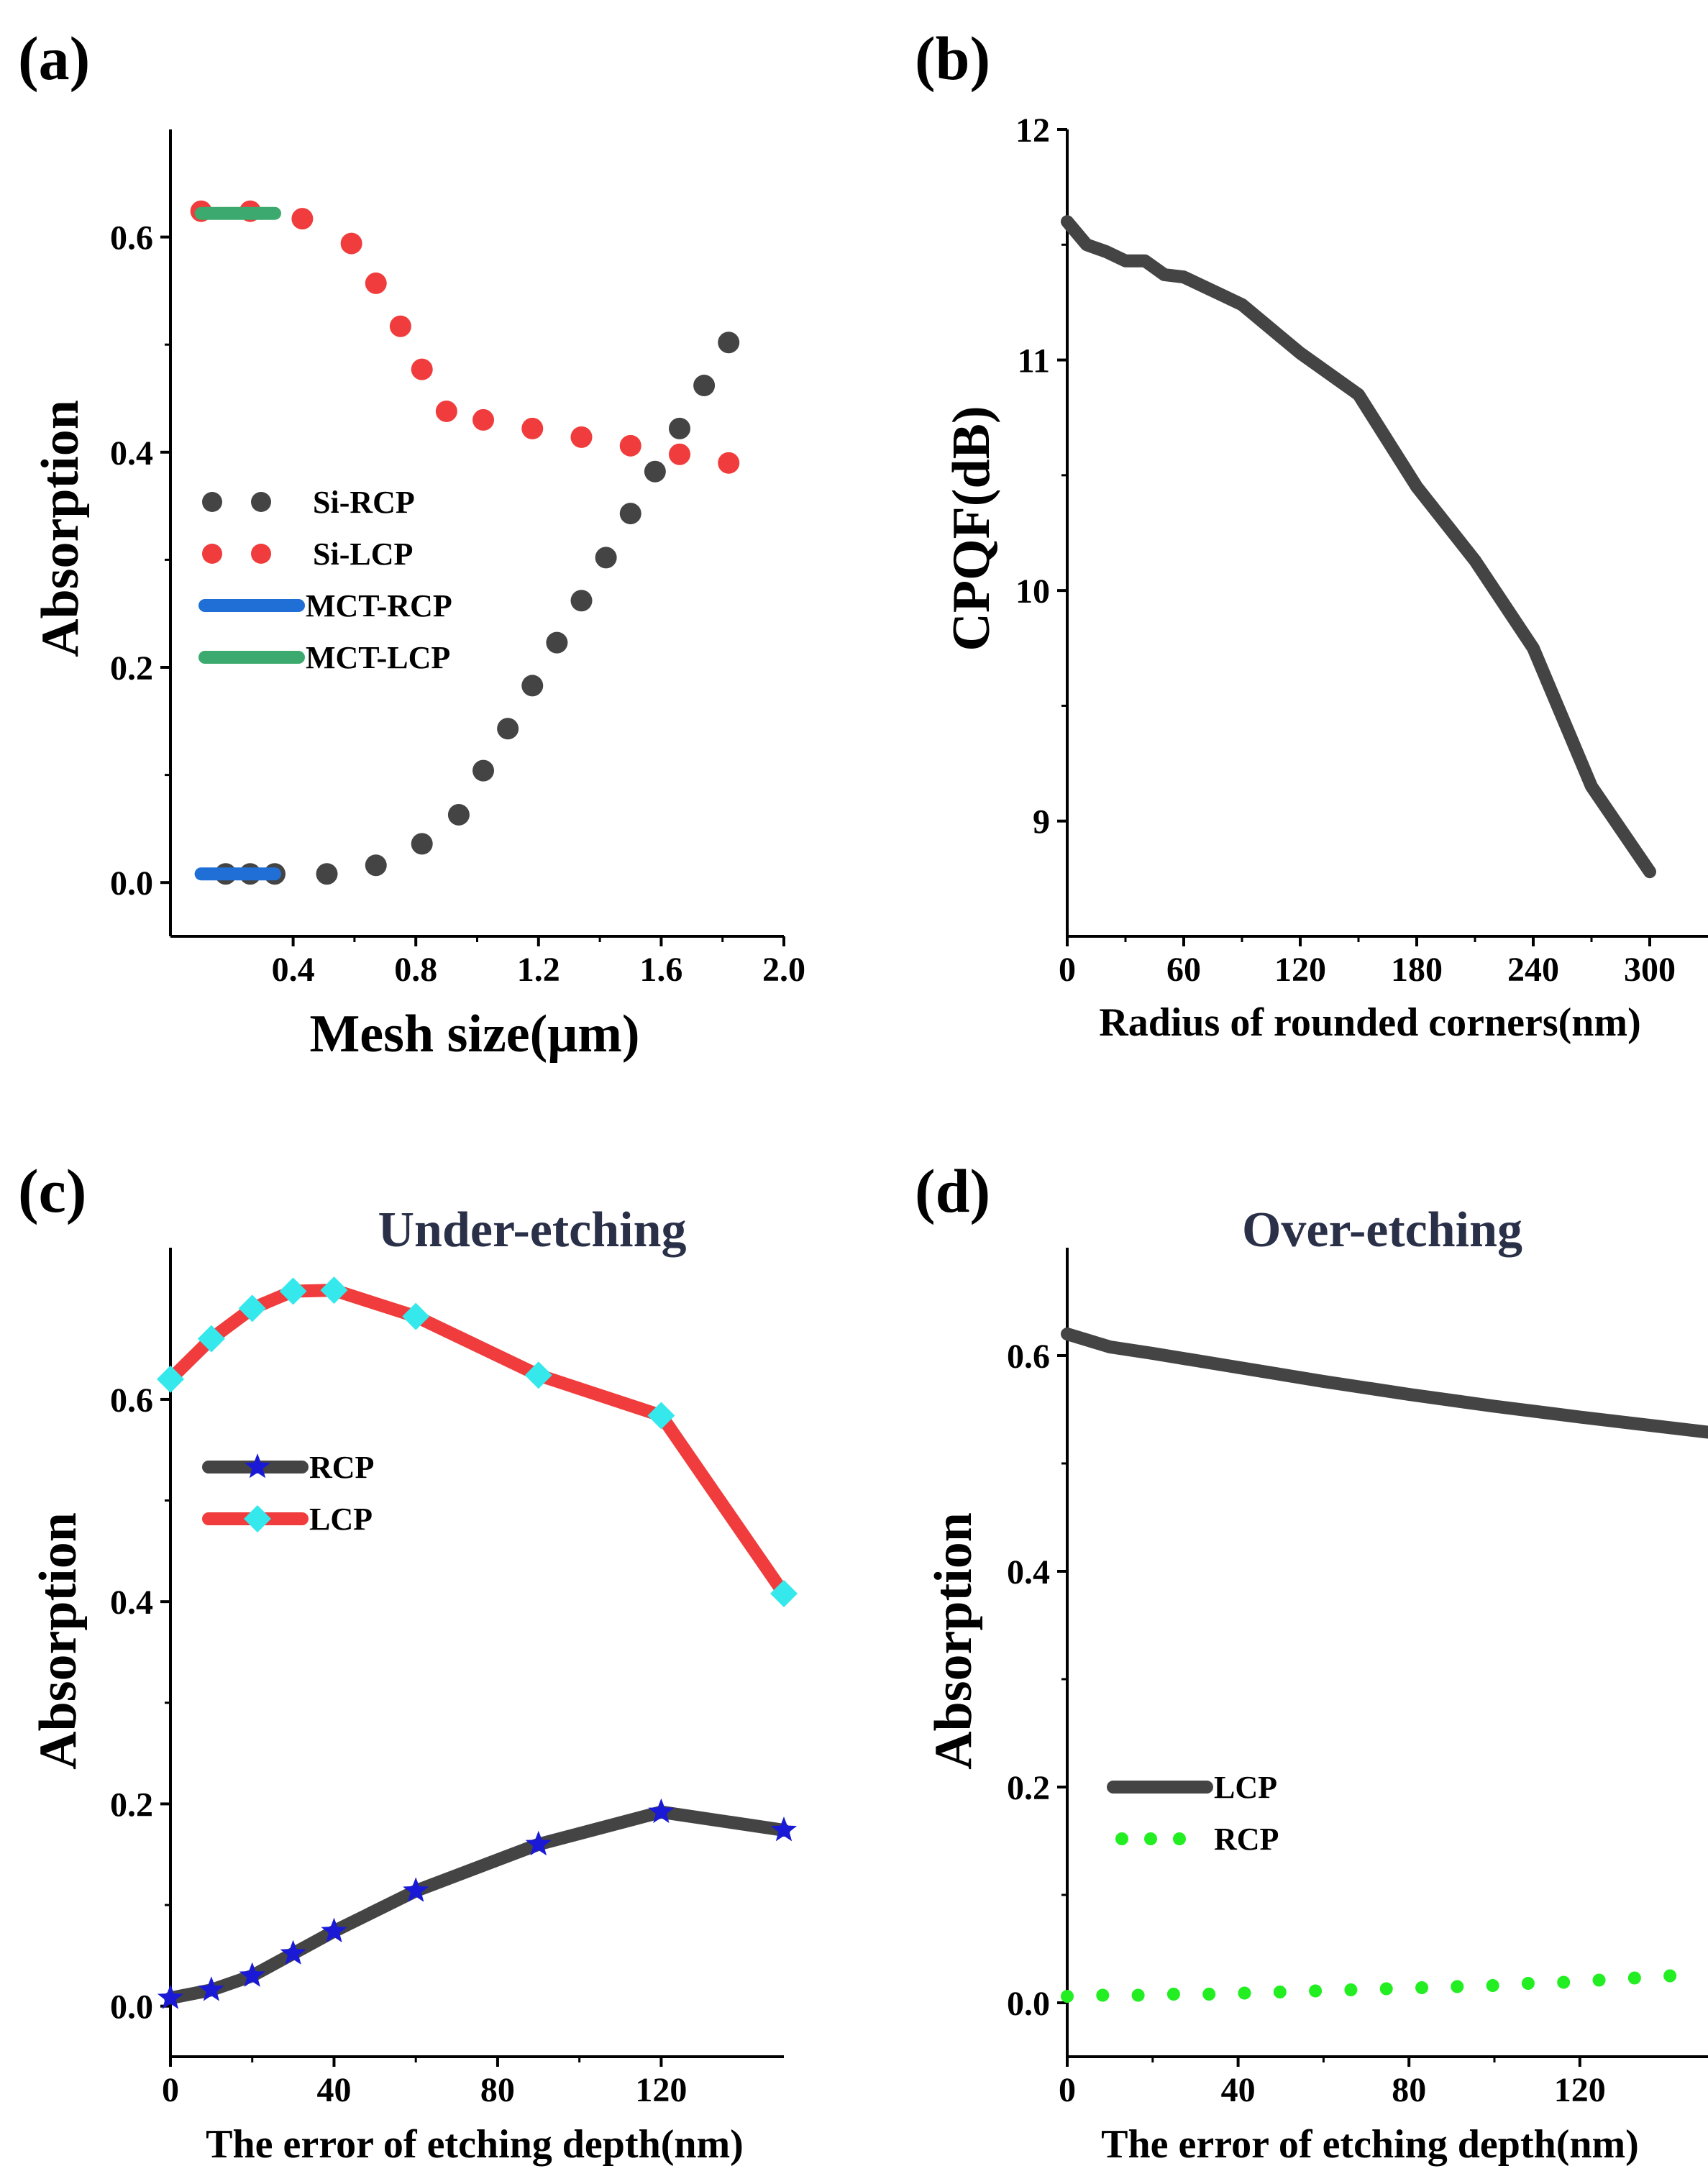  What do you see at coordinates (415, 970) in the screenshot?
I see `x-tick-label: 0.8` at bounding box center [415, 970].